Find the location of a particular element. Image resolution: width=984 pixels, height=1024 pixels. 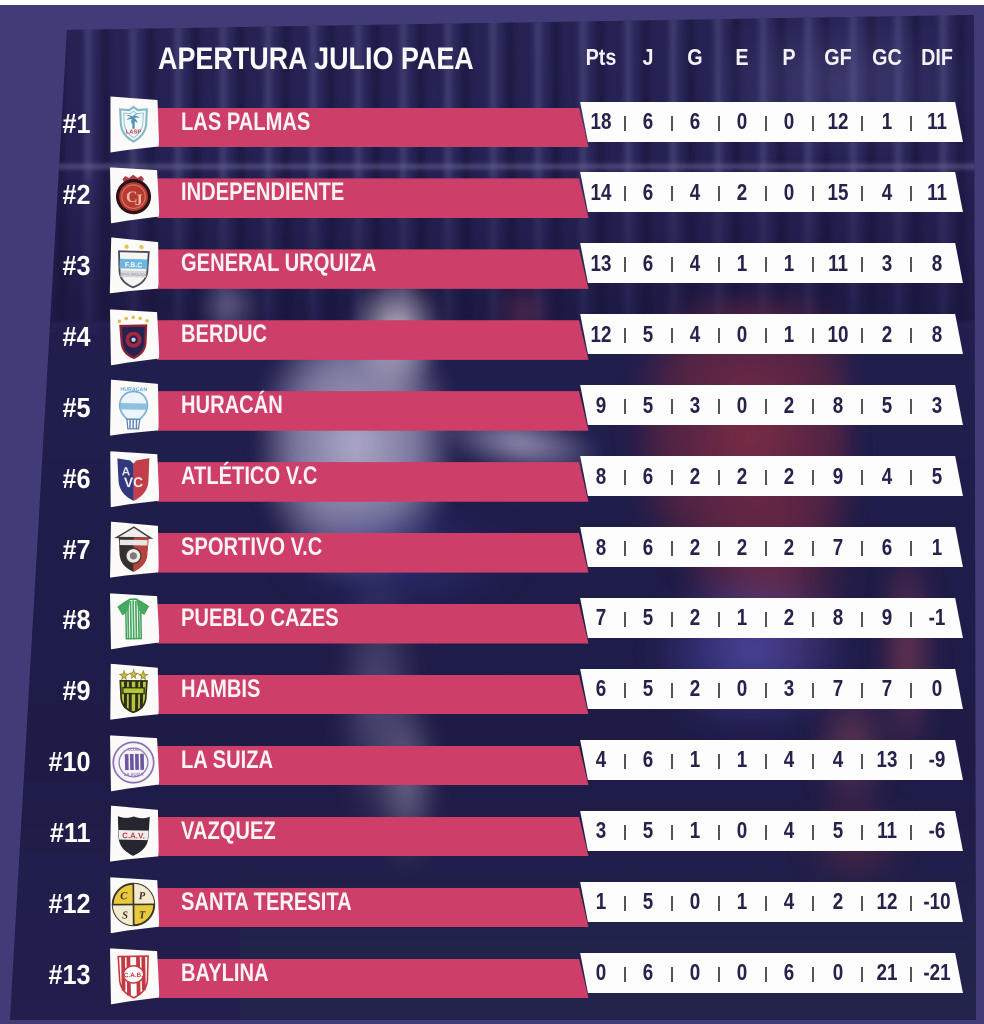

svg-text: A is located at coordinates (126, 471).